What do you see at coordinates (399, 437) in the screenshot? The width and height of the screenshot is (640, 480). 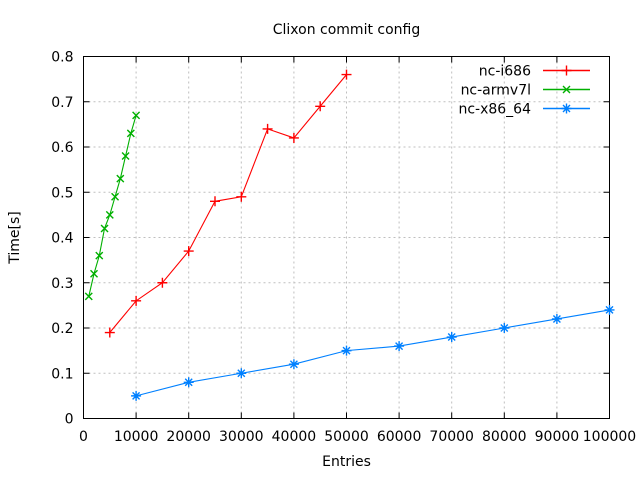 I see `x-tick-label: 60000` at bounding box center [399, 437].